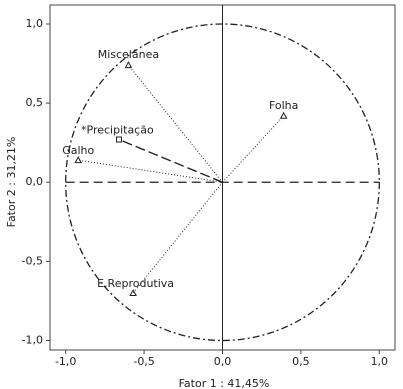  I want to click on x-tick-label: 0,5, so click(301, 361).